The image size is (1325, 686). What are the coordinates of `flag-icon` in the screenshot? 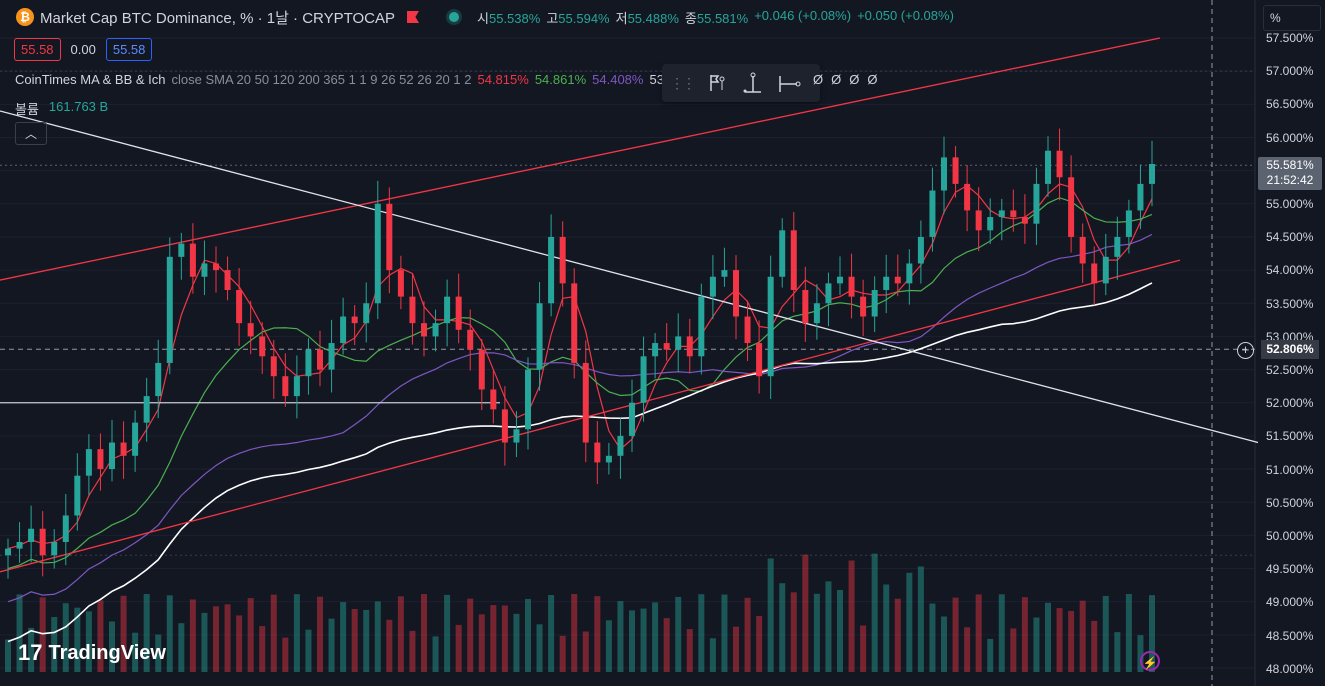 It's located at (413, 17).